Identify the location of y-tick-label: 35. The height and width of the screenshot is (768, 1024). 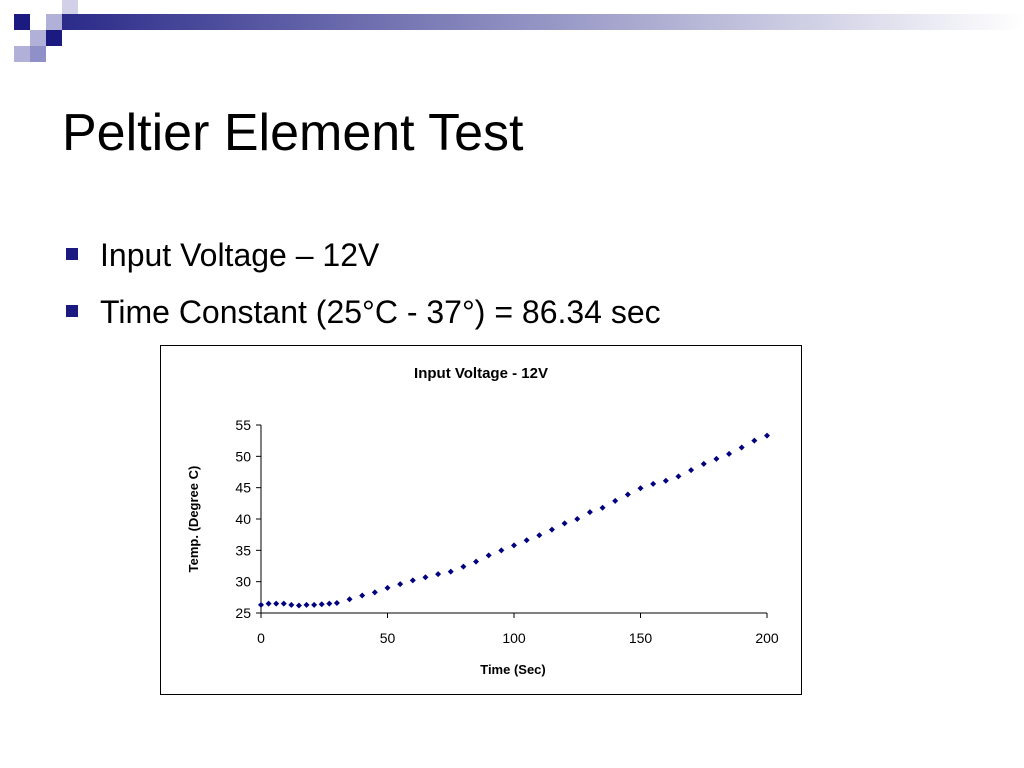
(243, 550).